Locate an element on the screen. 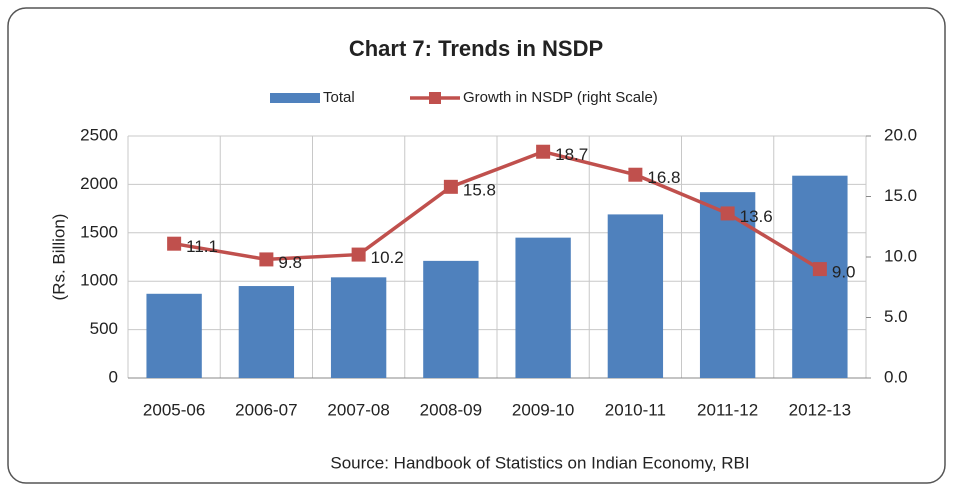 The width and height of the screenshot is (953, 491). x-tick-label: 2012-13 is located at coordinates (820, 409).